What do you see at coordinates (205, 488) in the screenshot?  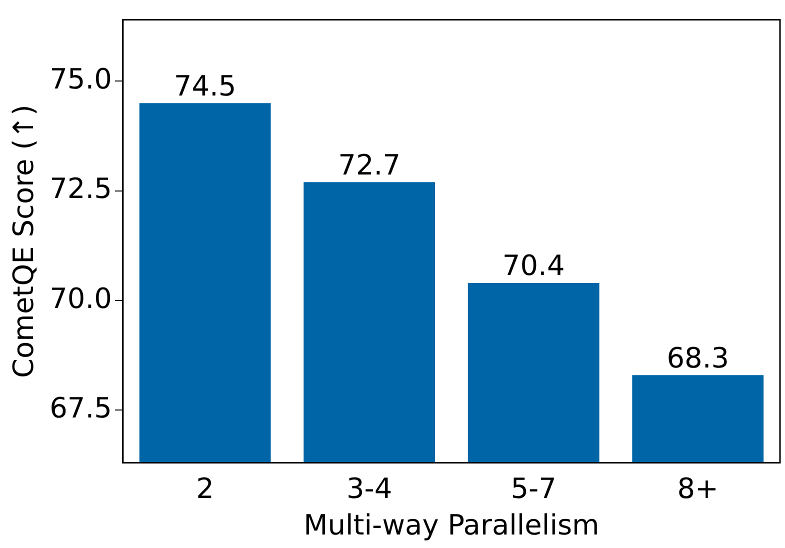 I see `x-tick-label: 2` at bounding box center [205, 488].